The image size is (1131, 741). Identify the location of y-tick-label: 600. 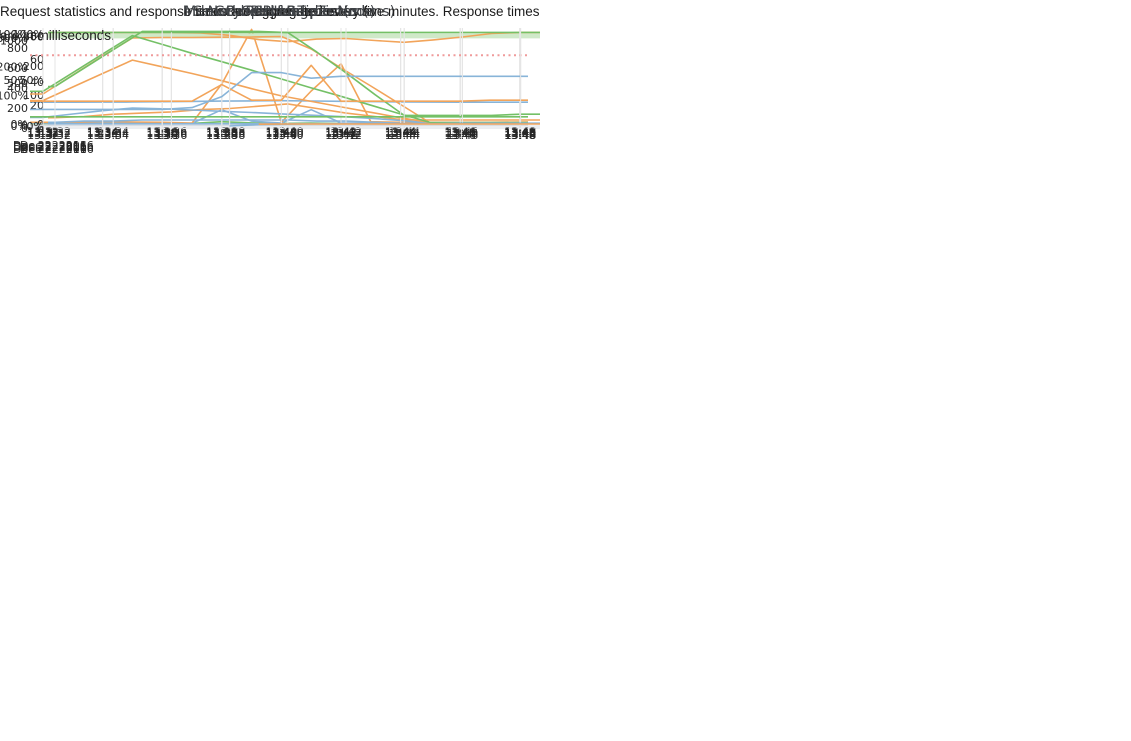
(17, 68).